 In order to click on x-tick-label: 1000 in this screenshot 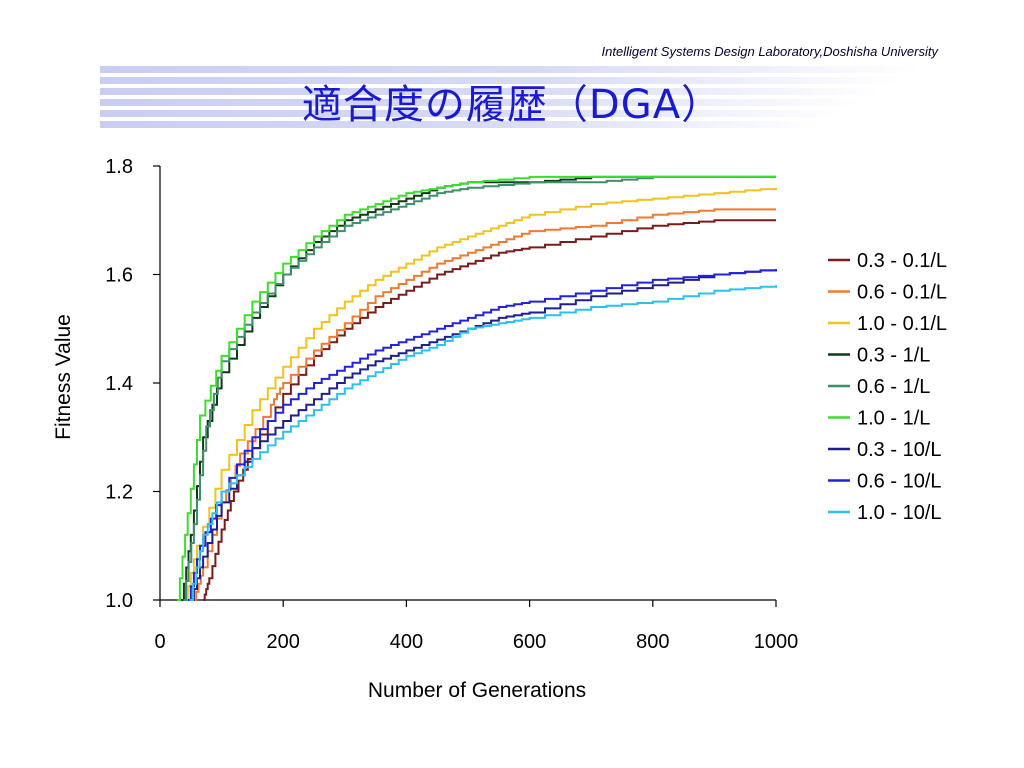, I will do `click(776, 642)`.